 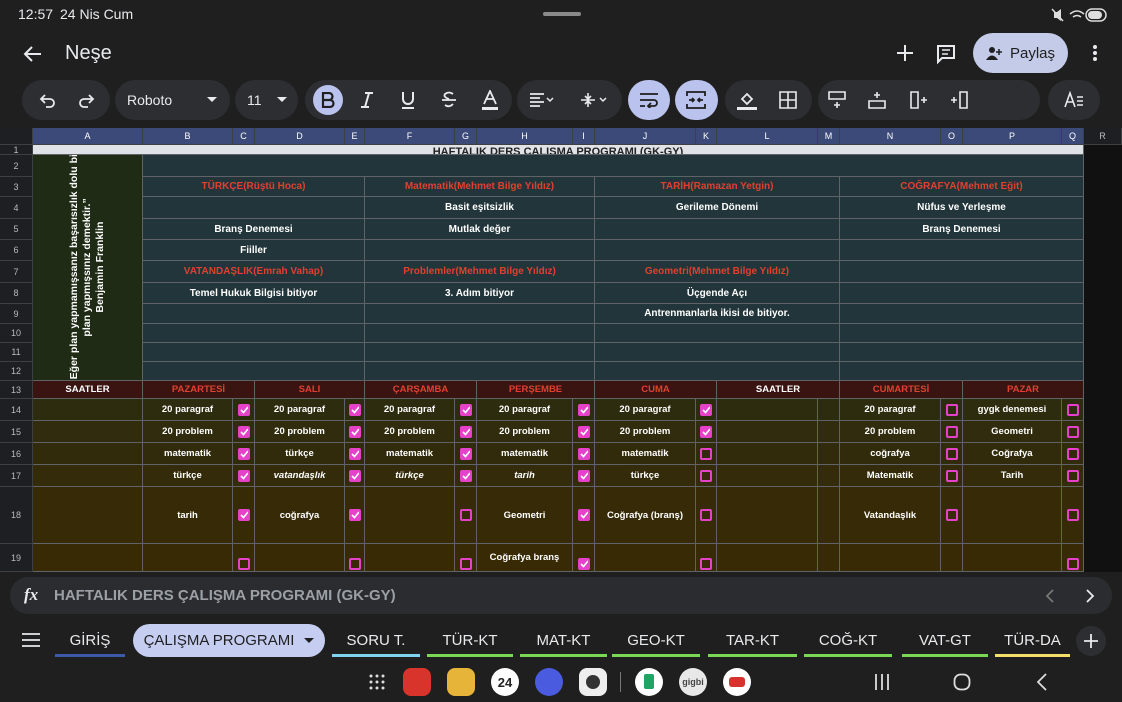 What do you see at coordinates (919, 100) in the screenshot?
I see `insert-column-left` at bounding box center [919, 100].